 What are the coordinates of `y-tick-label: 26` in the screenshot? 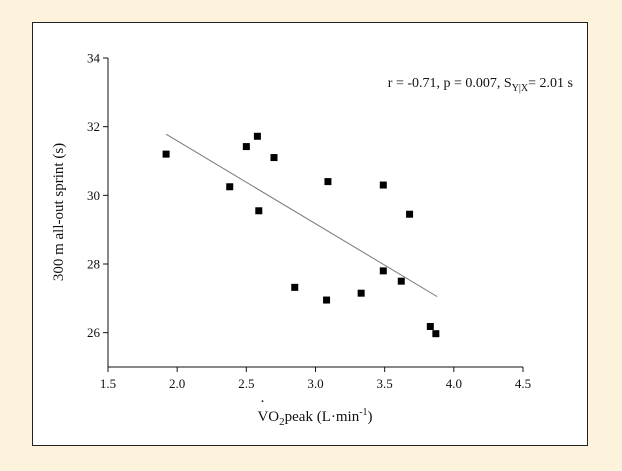 It's located at (94, 332).